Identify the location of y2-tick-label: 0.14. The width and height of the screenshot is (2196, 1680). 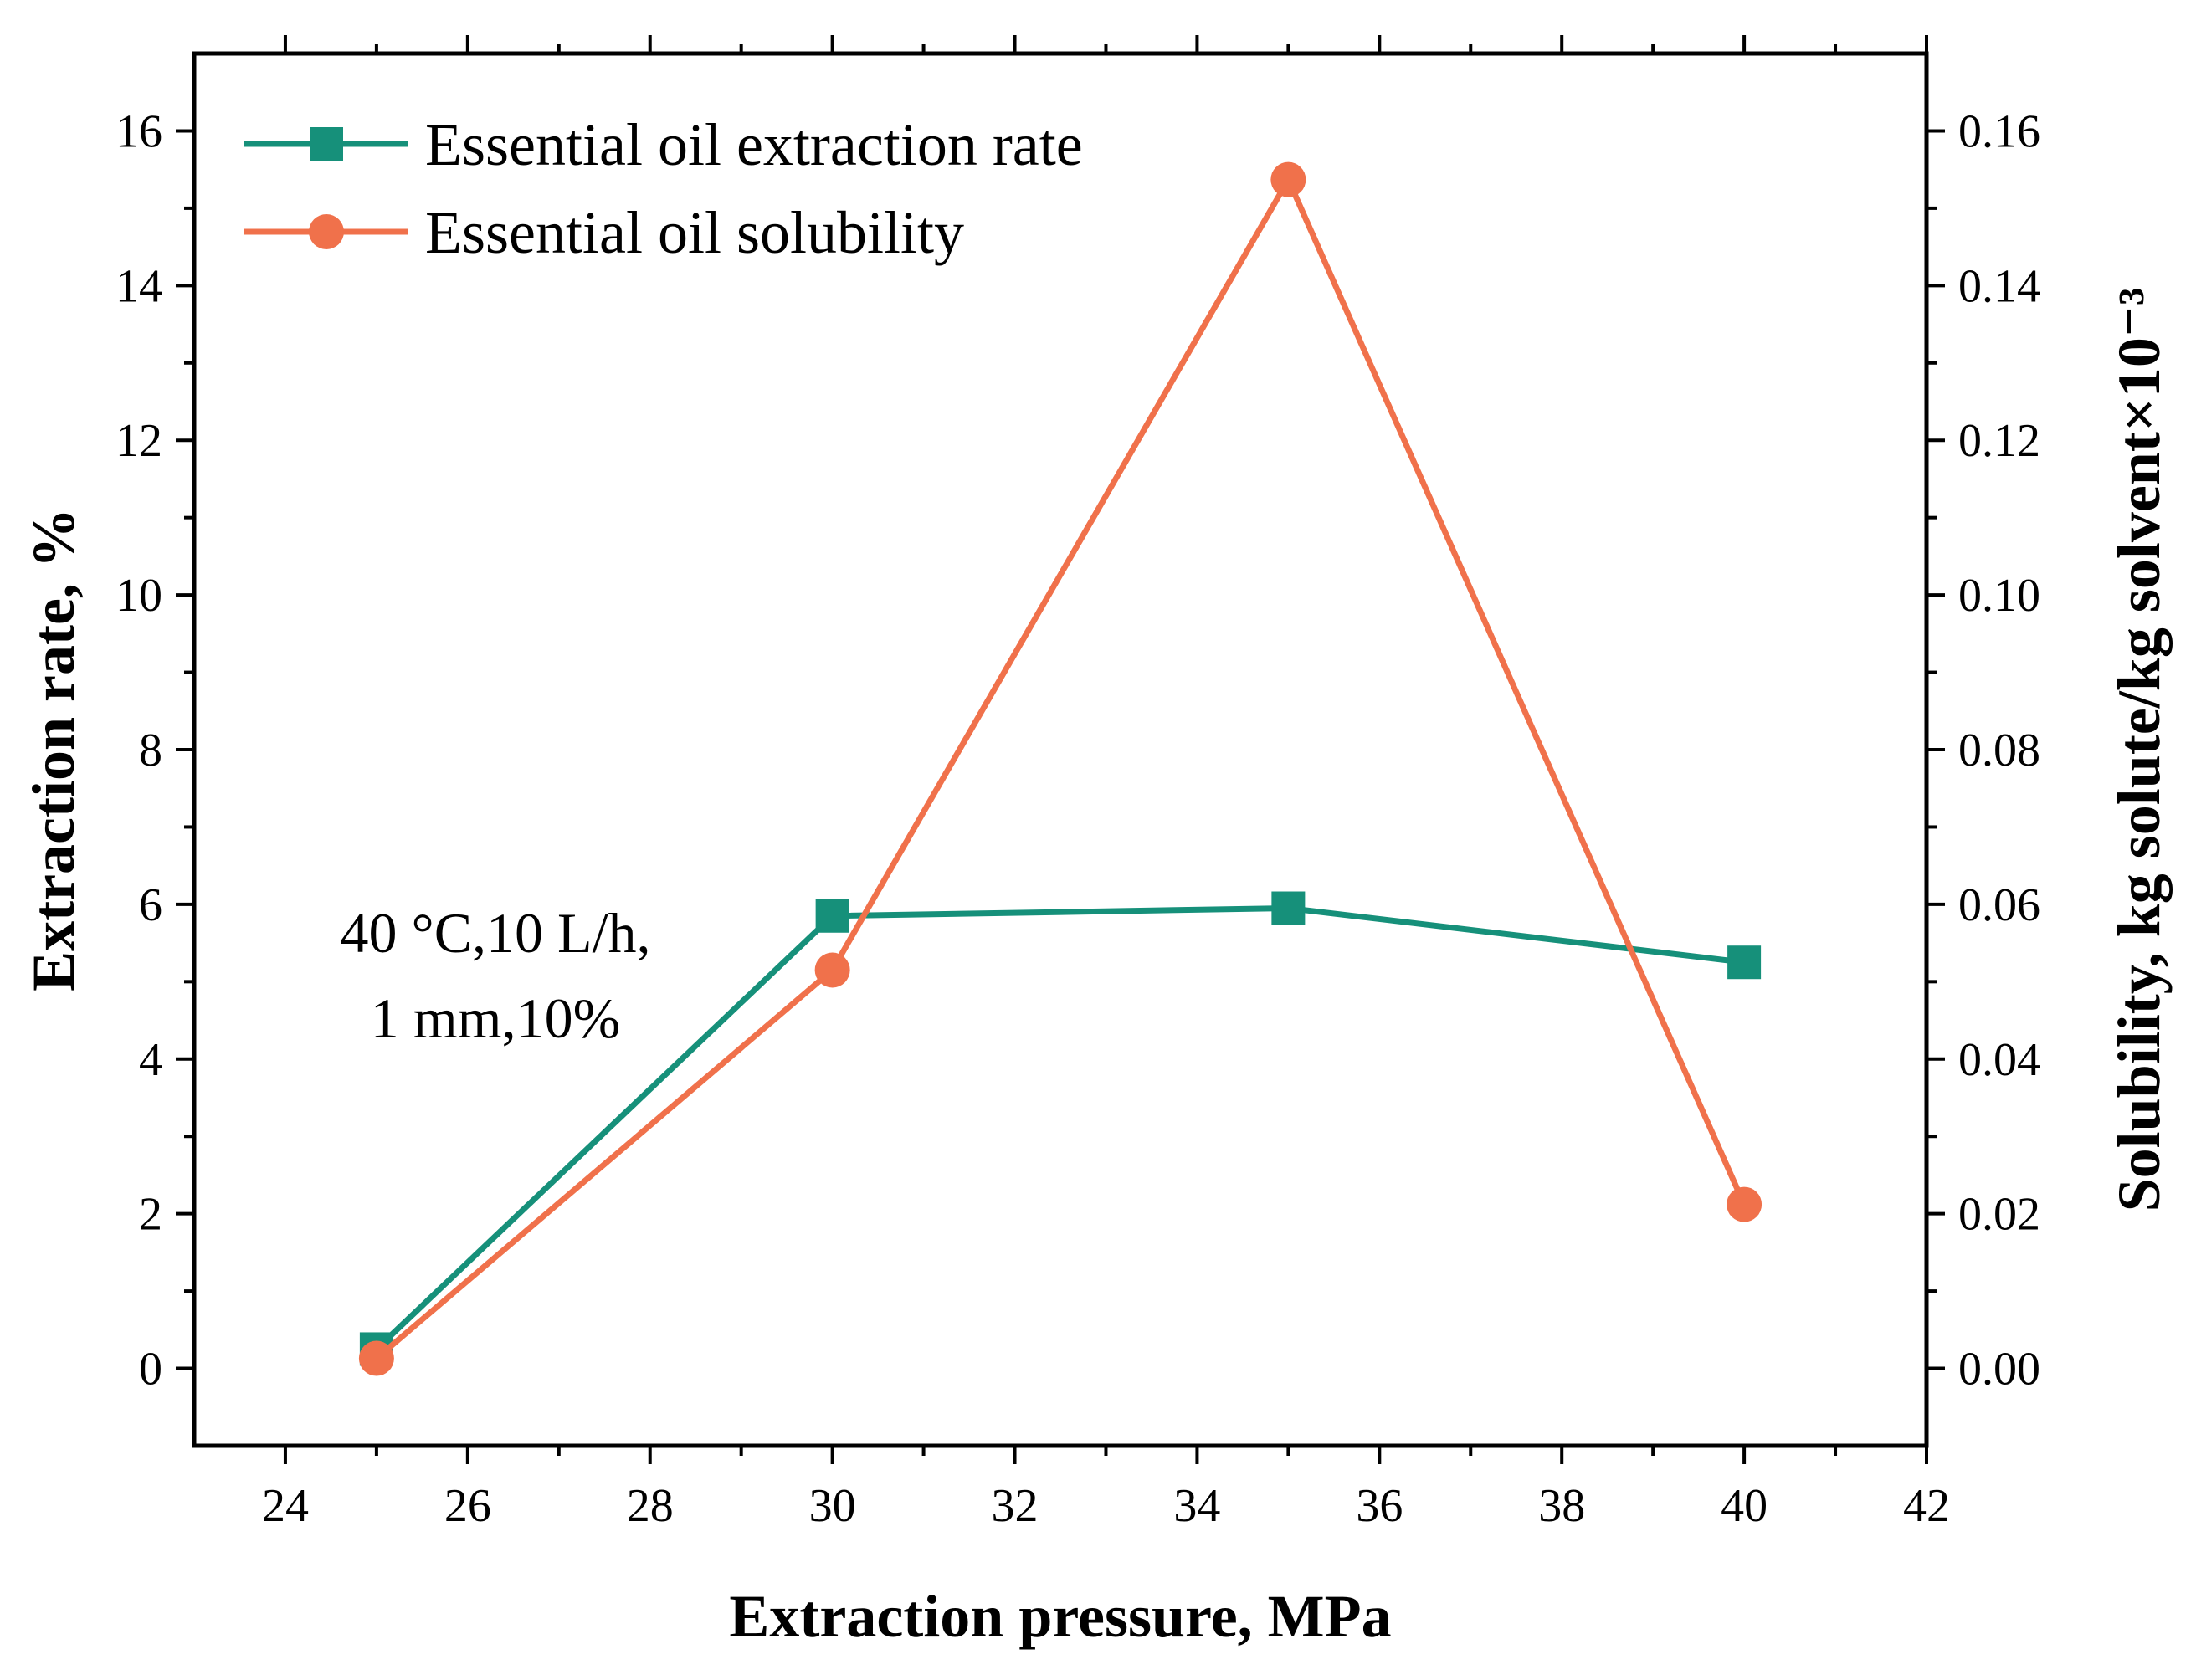
(1999, 286).